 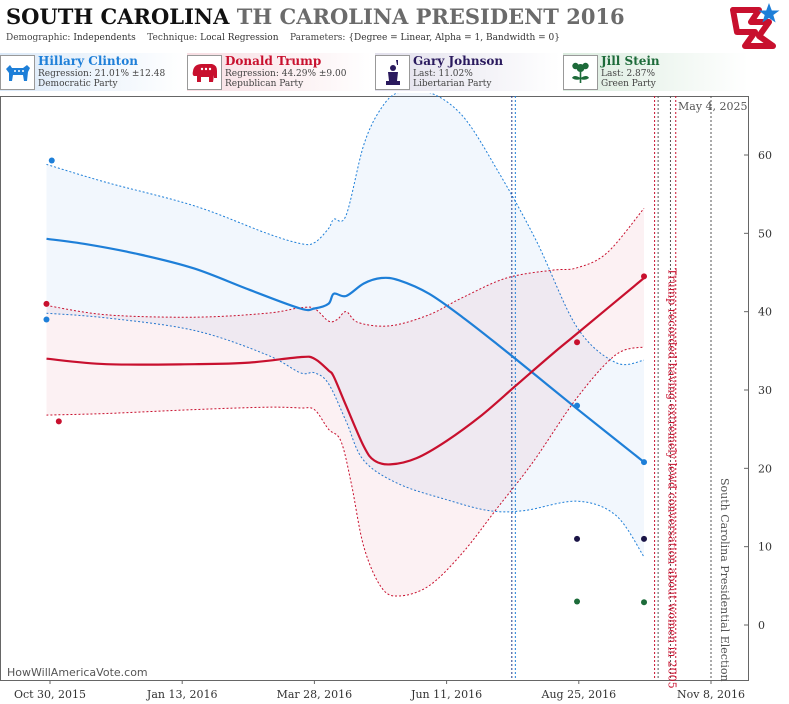 I want to click on event-label-6: South Carolina Presidential Election, so click(x=724, y=580).